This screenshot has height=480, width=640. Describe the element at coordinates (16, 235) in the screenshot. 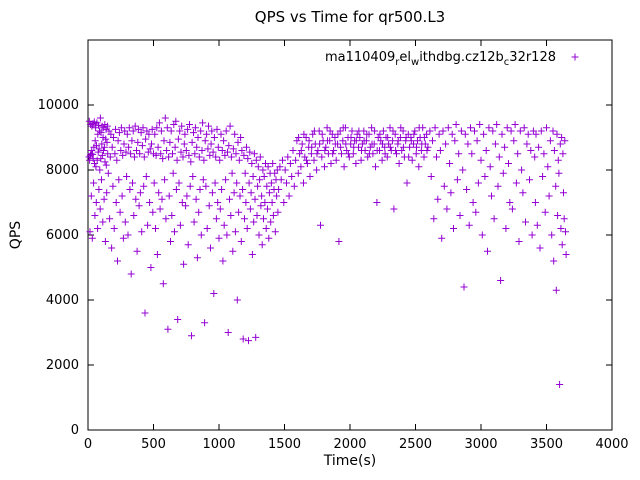

I see `y-axis-label: QPS` at that location.